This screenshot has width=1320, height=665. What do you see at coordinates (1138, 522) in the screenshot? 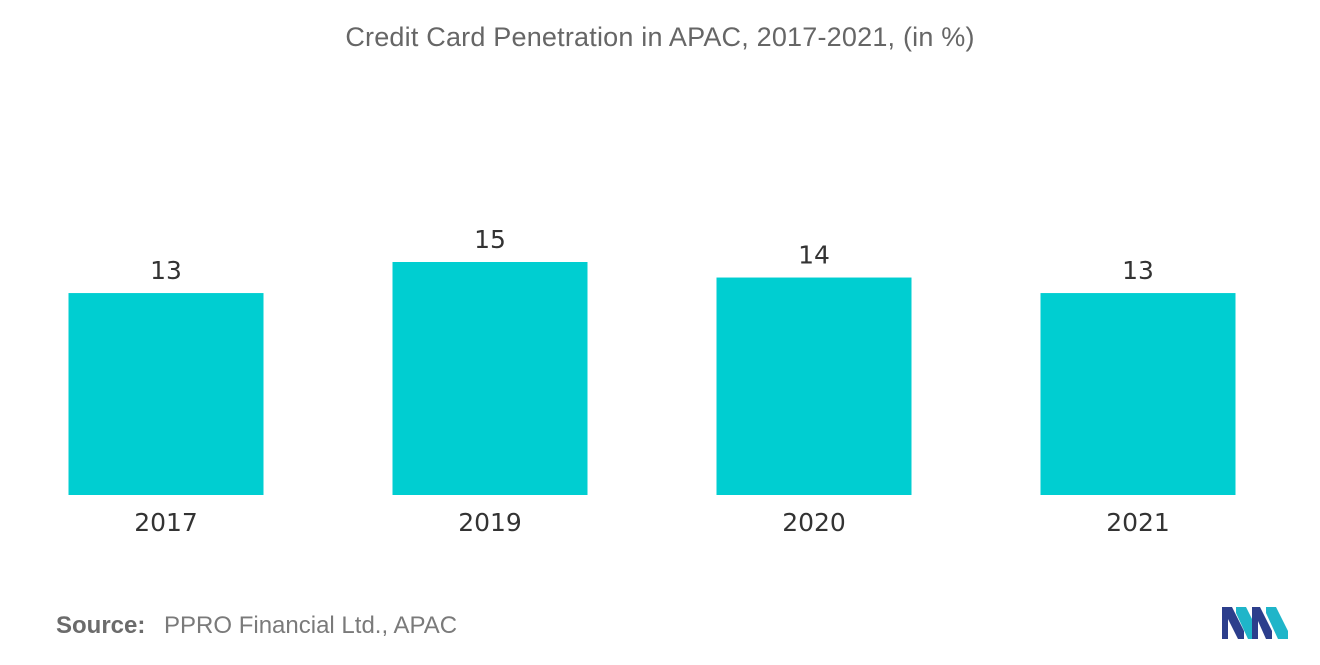
I see `x-tick-label-2021: 2021` at bounding box center [1138, 522].